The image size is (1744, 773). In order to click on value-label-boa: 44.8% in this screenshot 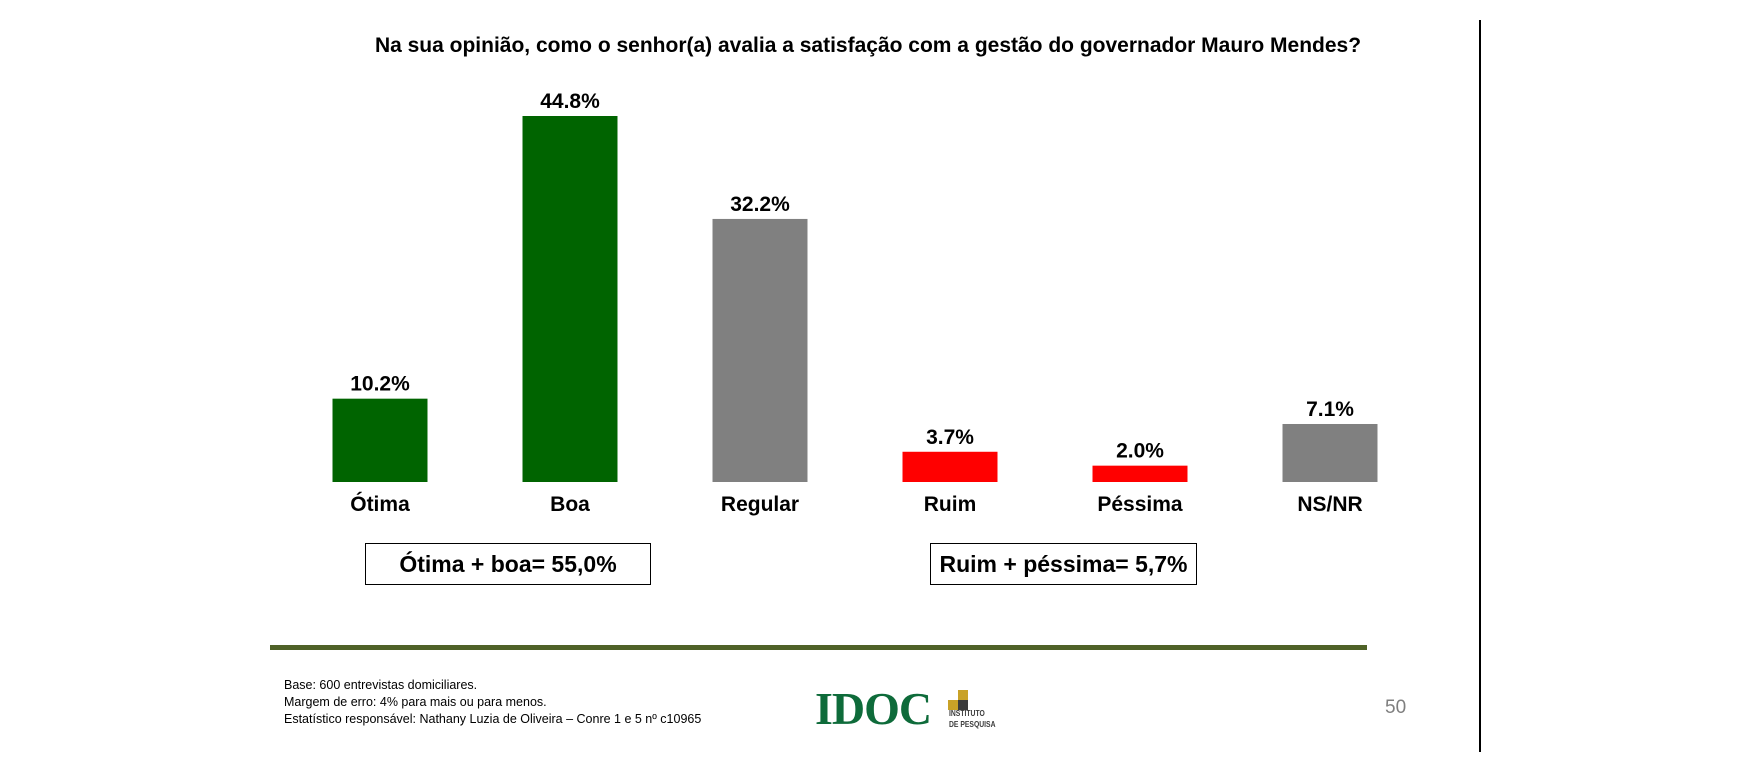, I will do `click(570, 101)`.